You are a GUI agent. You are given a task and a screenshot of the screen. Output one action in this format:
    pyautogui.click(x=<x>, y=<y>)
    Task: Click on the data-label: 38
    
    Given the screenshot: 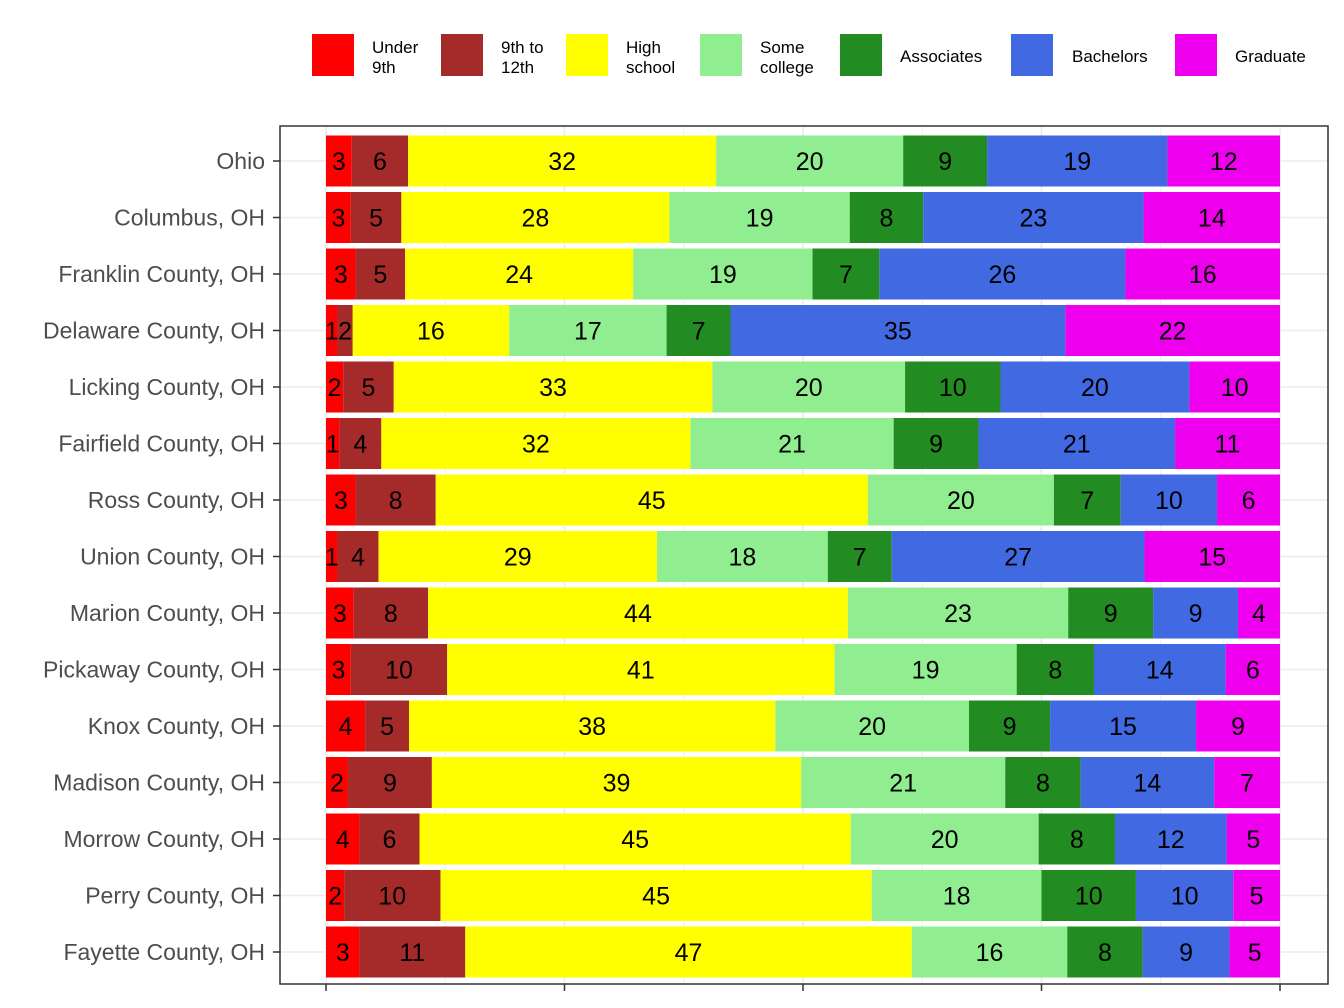 What is the action you would take?
    pyautogui.click(x=592, y=727)
    